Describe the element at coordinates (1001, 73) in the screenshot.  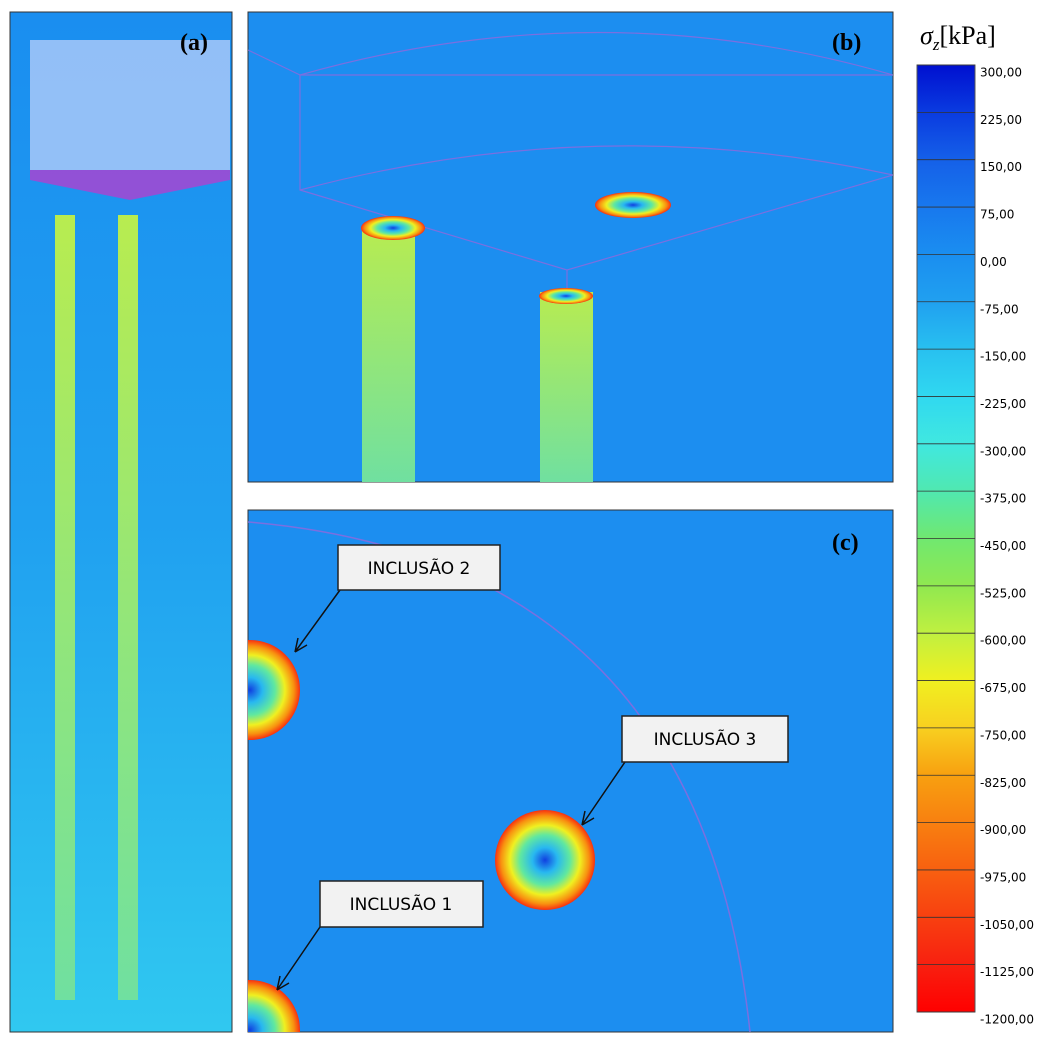
I see `colorbar-tick-label: 300,00` at that location.